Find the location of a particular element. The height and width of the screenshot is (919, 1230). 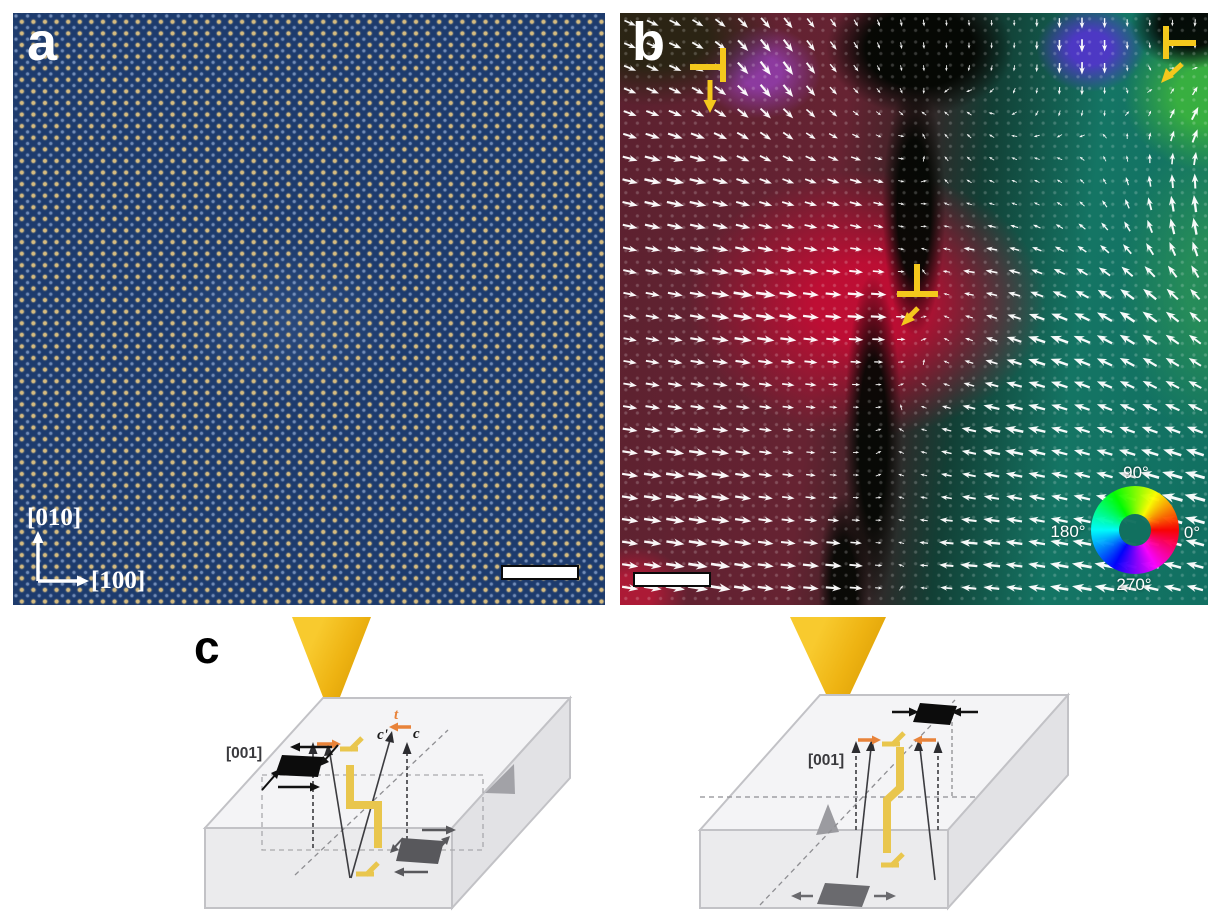

schematic-left-box: [001] c' c t is located at coordinates (387, 803).